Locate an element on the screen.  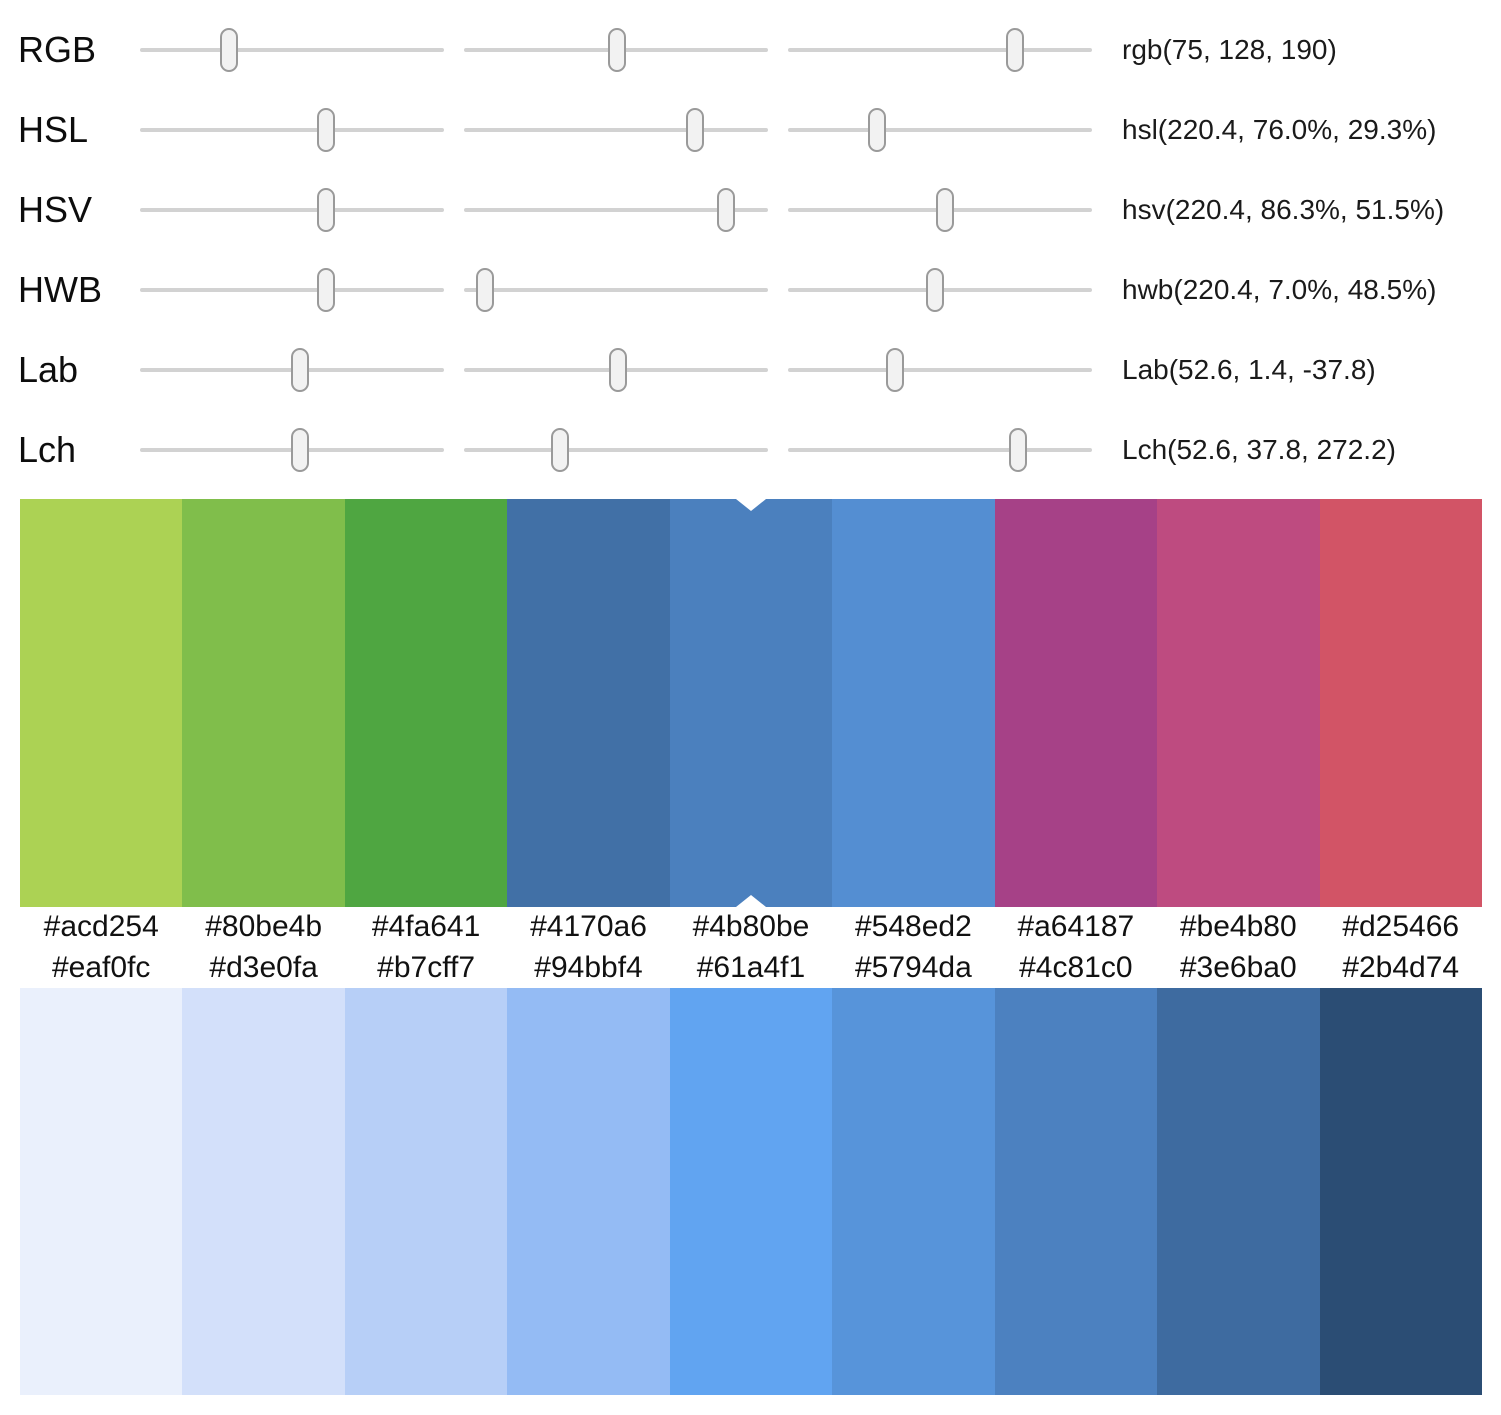
slider-row-rgb: RGB rgb(75, 128, 190) is located at coordinates (750, 50).